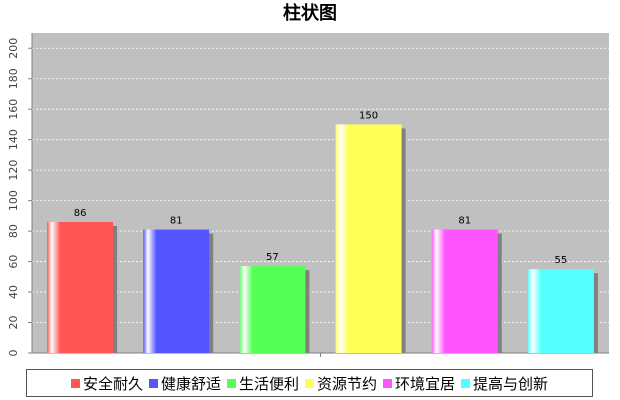  I want to click on bar-value-label: 86, so click(80, 213).